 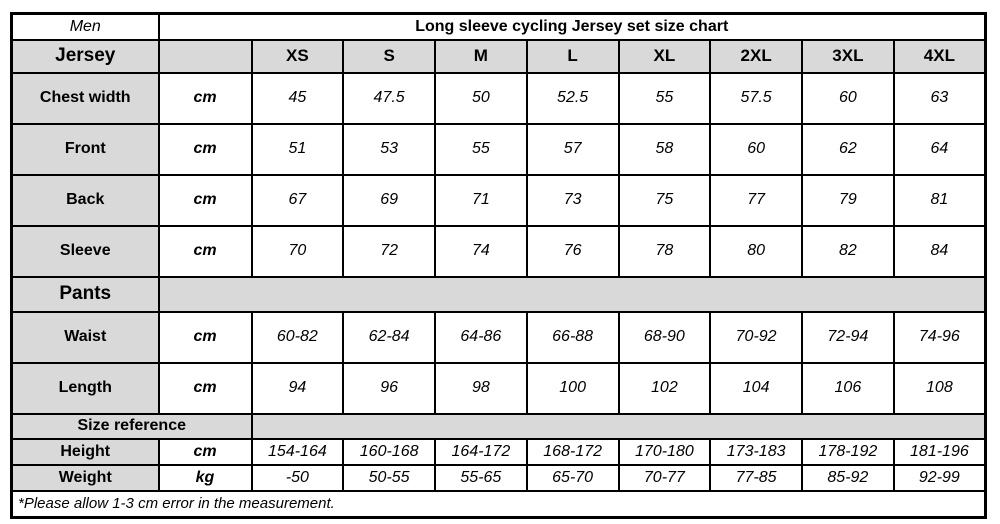 I want to click on size-value: 98, so click(x=481, y=388).